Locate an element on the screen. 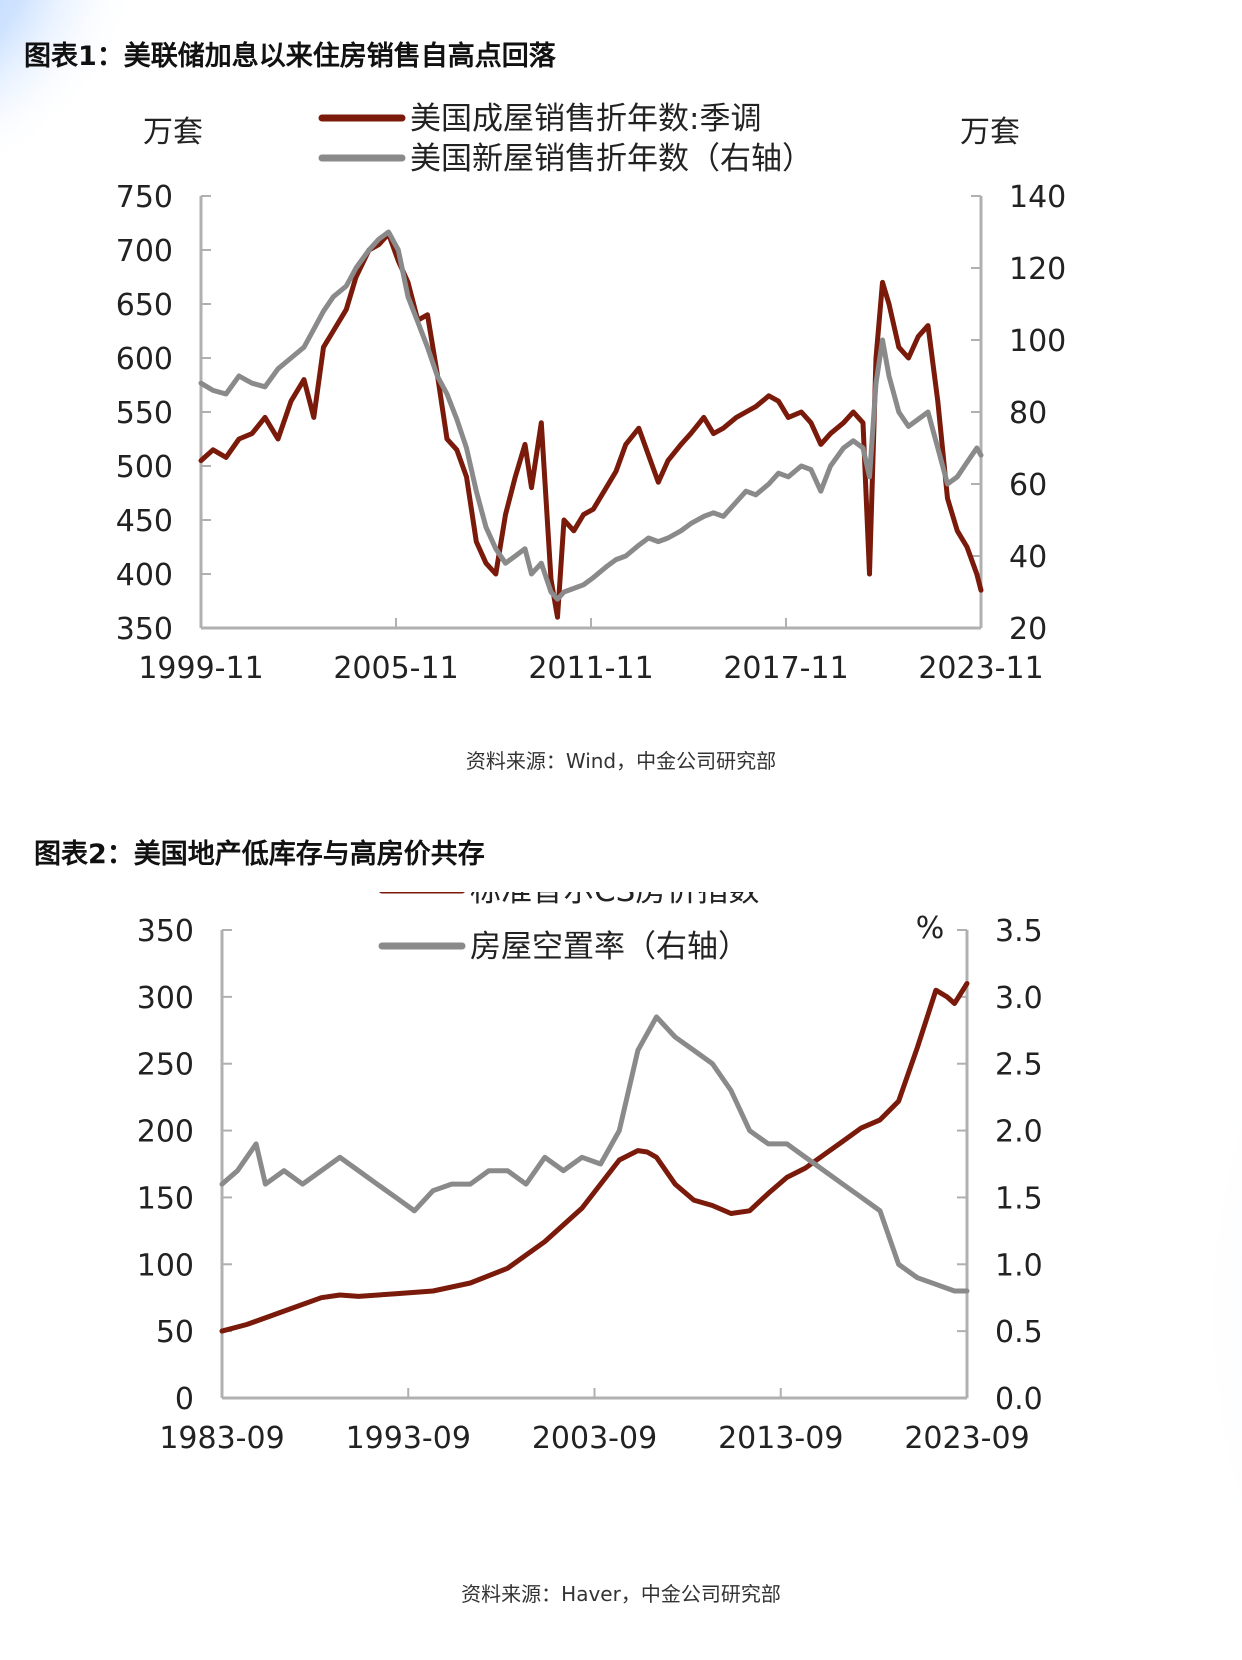 Image resolution: width=1242 pixels, height=1660 pixels. left-tick-label: 450 is located at coordinates (144, 521).